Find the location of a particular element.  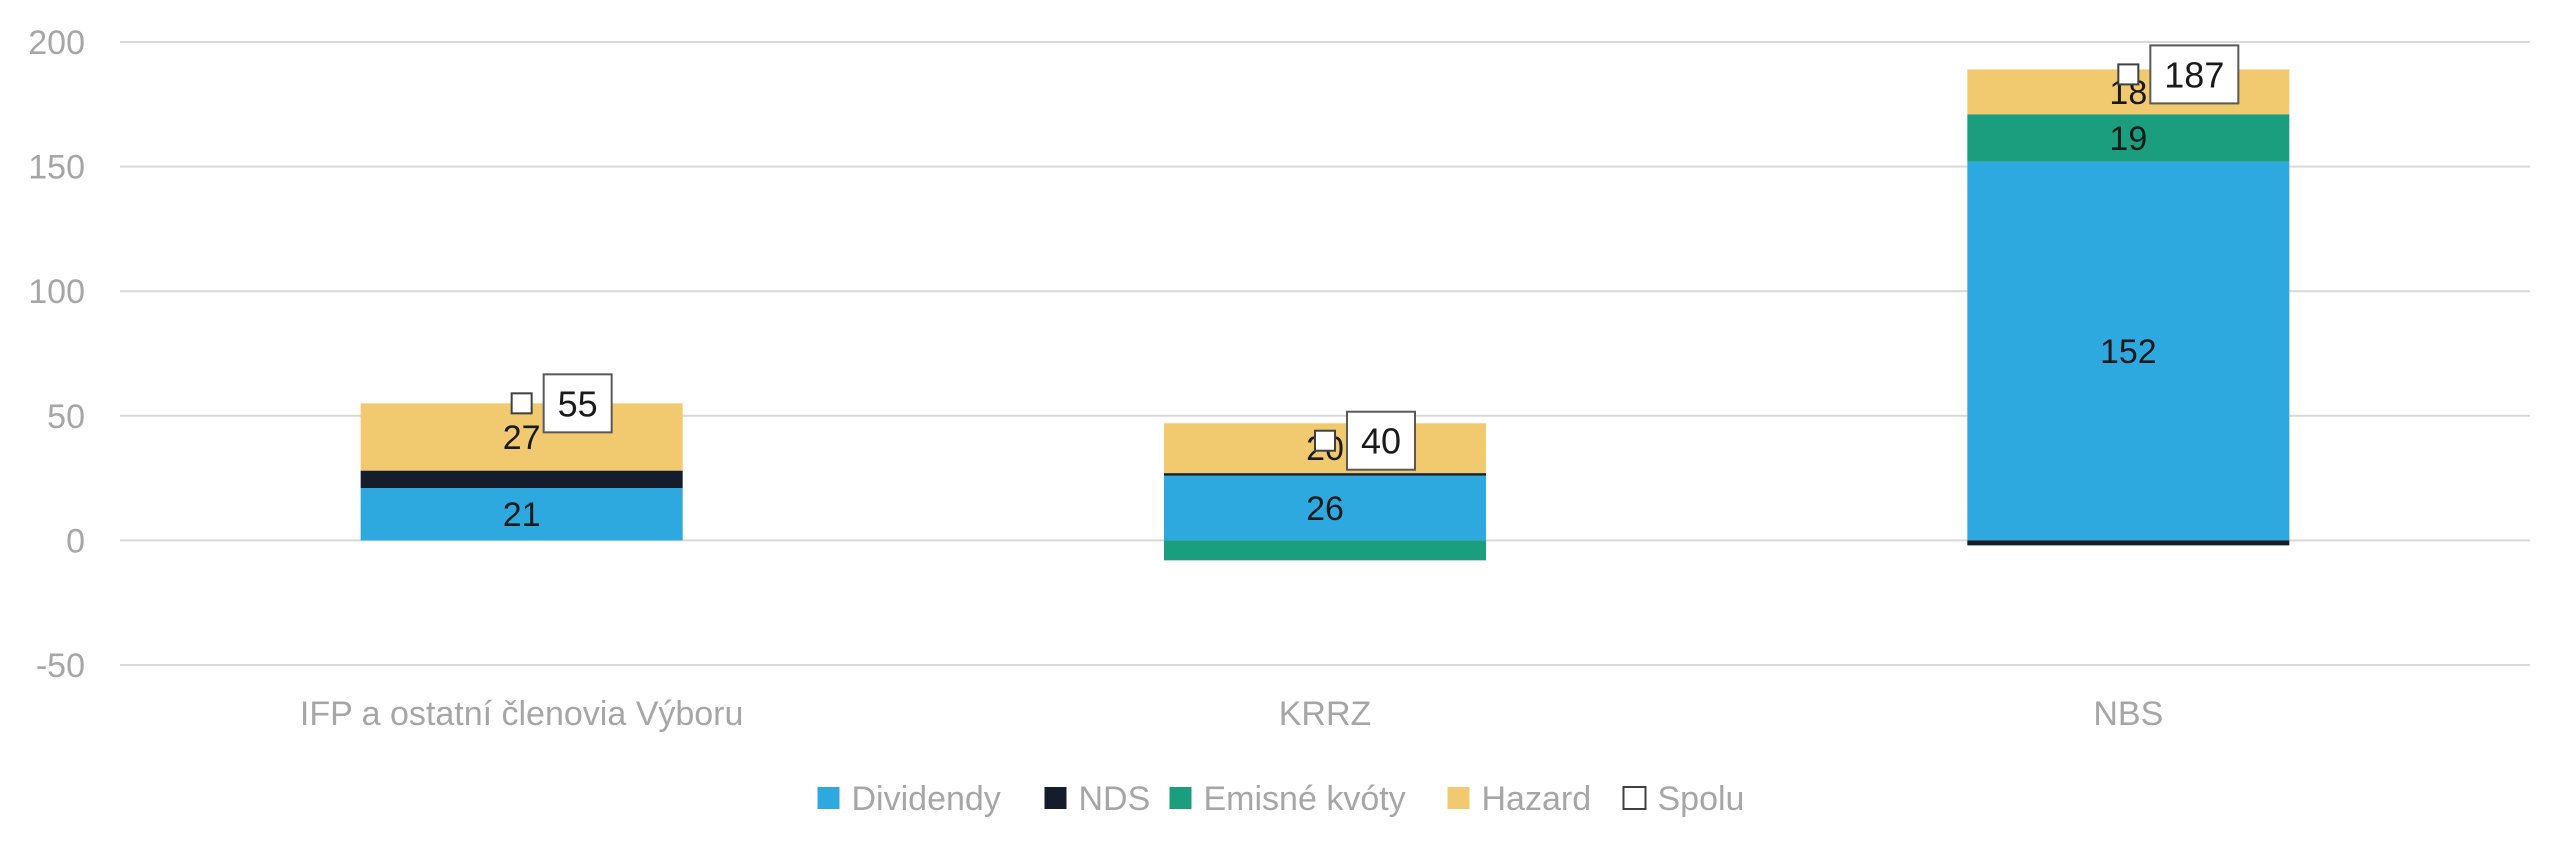

total-label: 55 is located at coordinates (578, 403).